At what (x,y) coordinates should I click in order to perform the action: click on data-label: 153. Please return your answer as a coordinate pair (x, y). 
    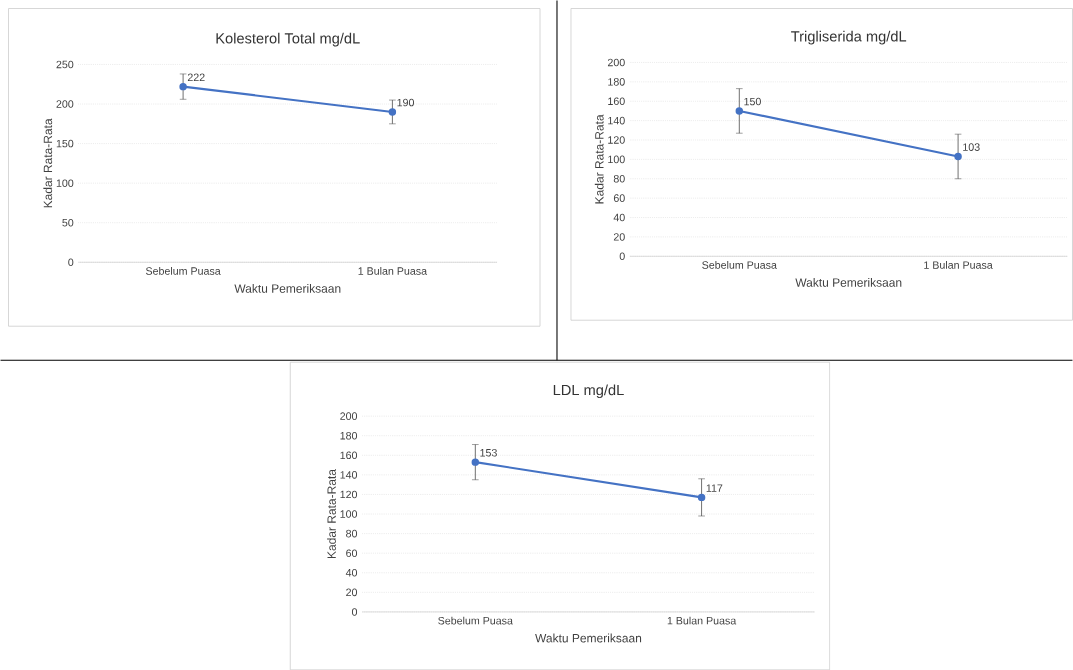
    Looking at the image, I should click on (488, 452).